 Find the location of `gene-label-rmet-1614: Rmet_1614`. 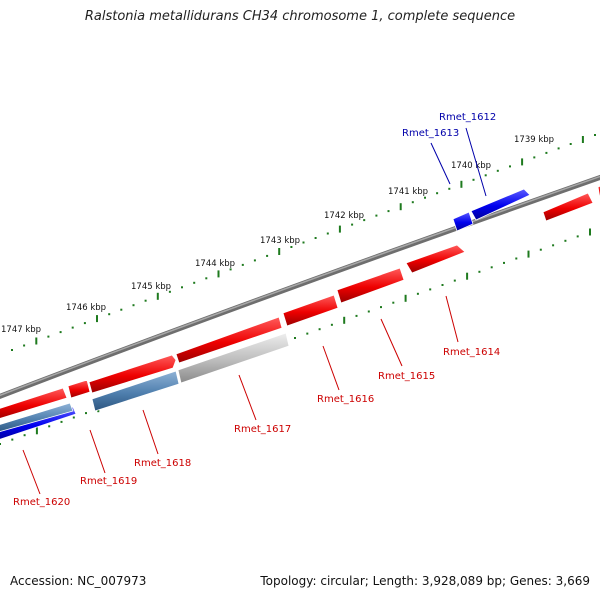

gene-label-rmet-1614: Rmet_1614 is located at coordinates (471, 352).